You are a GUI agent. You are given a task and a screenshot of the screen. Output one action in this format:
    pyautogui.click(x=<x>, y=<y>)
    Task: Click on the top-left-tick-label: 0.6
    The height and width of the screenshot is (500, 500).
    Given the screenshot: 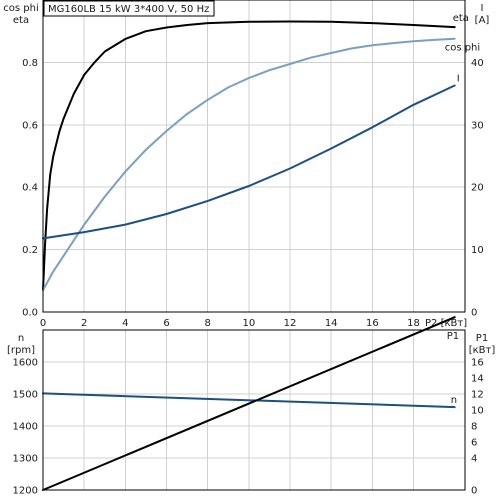 What is the action you would take?
    pyautogui.click(x=30, y=125)
    